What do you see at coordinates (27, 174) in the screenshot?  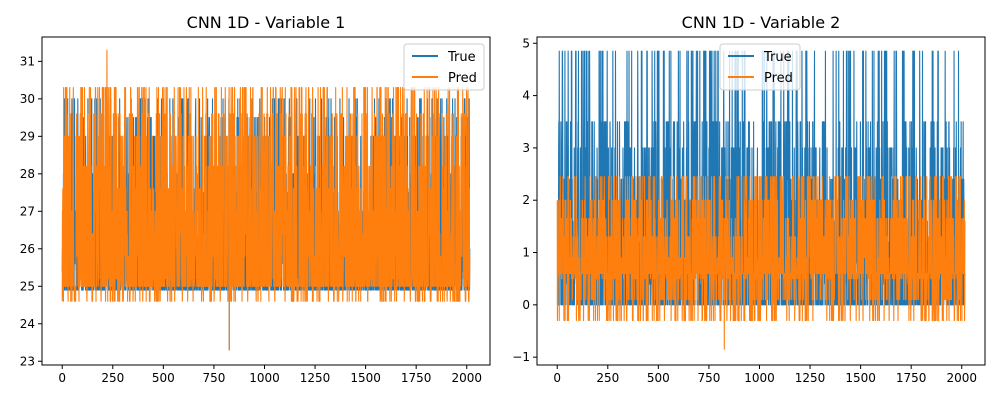 I see `y-tick-label: 28` at bounding box center [27, 174].